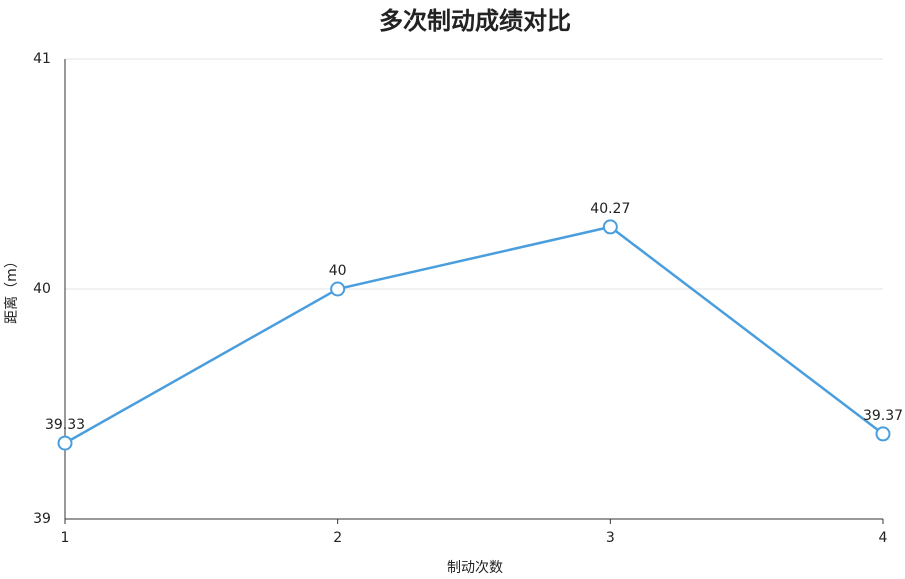 The width and height of the screenshot is (905, 579). What do you see at coordinates (610, 538) in the screenshot?
I see `x-tick-label: 3` at bounding box center [610, 538].